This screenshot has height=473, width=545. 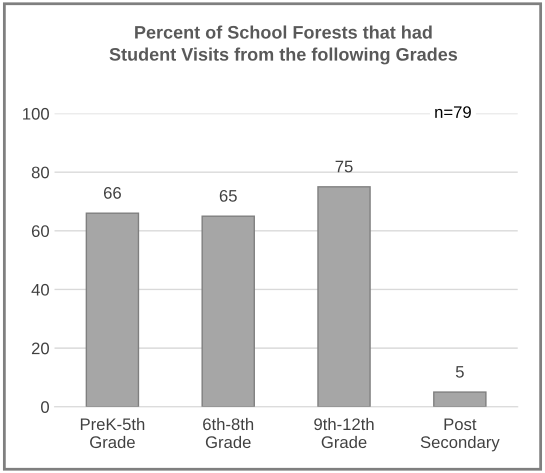 What do you see at coordinates (40, 172) in the screenshot?
I see `y-tick-label: 80` at bounding box center [40, 172].